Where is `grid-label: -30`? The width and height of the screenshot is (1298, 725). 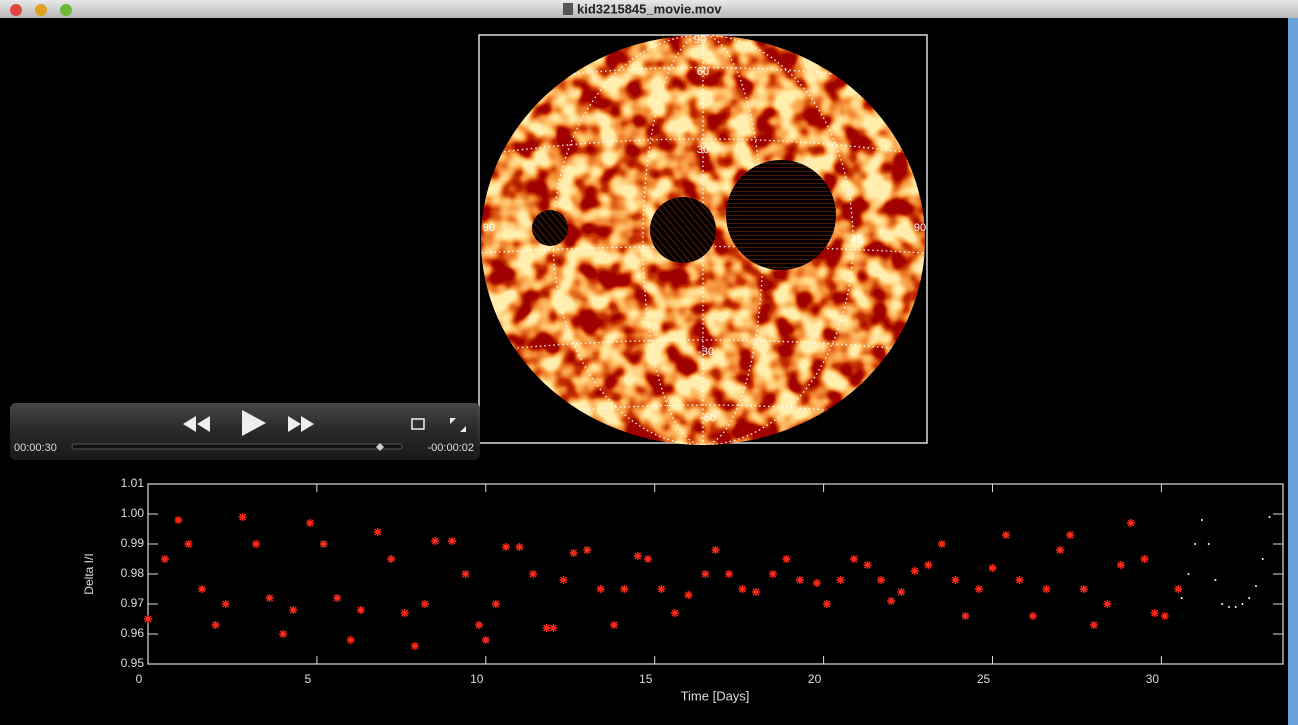 grid-label: -30 is located at coordinates (706, 352).